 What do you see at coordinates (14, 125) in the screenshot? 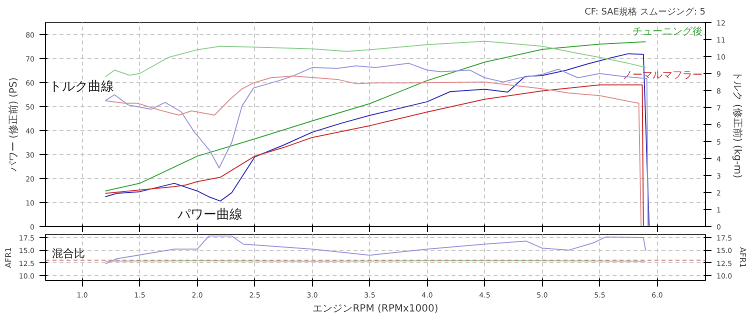
I see `y-axis-title: パワー (修正前) (PS)` at bounding box center [14, 125].